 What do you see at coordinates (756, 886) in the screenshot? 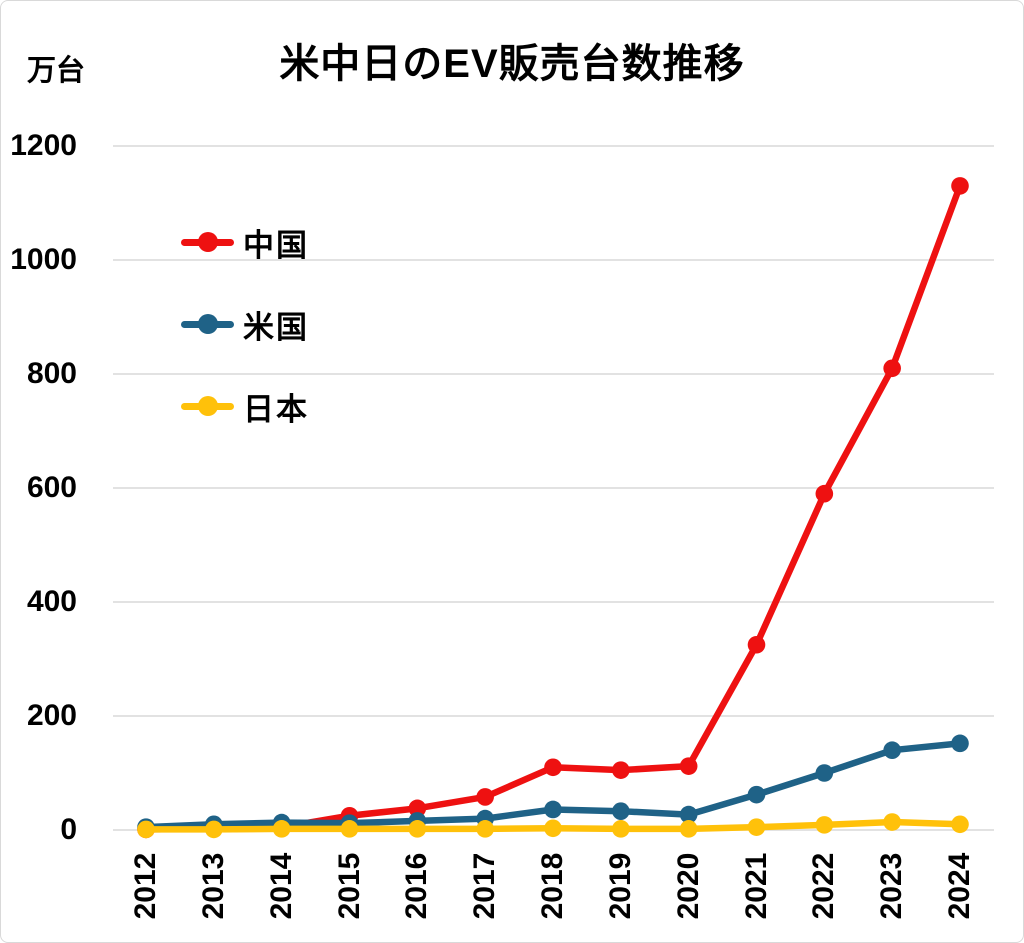
I see `x-axis-tick-label: 2021` at bounding box center [756, 886].